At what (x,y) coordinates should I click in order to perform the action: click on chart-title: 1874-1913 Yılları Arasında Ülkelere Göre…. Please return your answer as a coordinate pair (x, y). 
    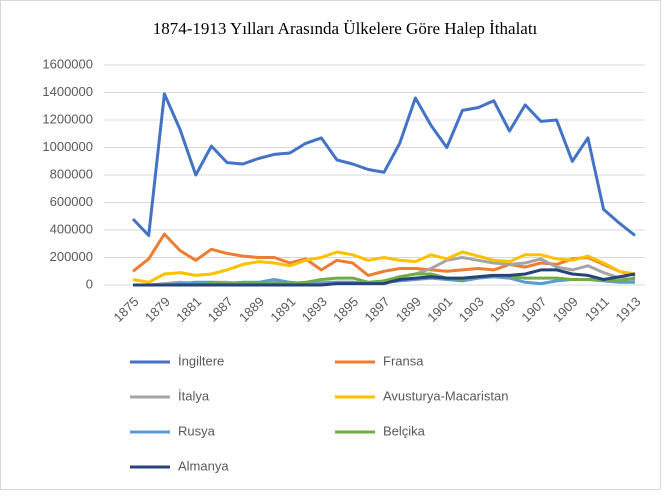
    Looking at the image, I should click on (345, 28).